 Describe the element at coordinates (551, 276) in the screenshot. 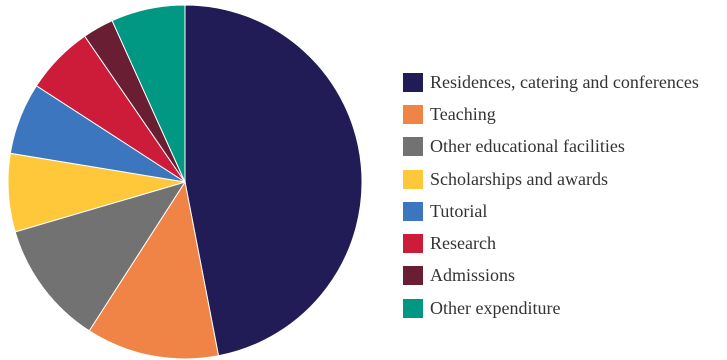

I see `legend-item-6: Admissions` at that location.